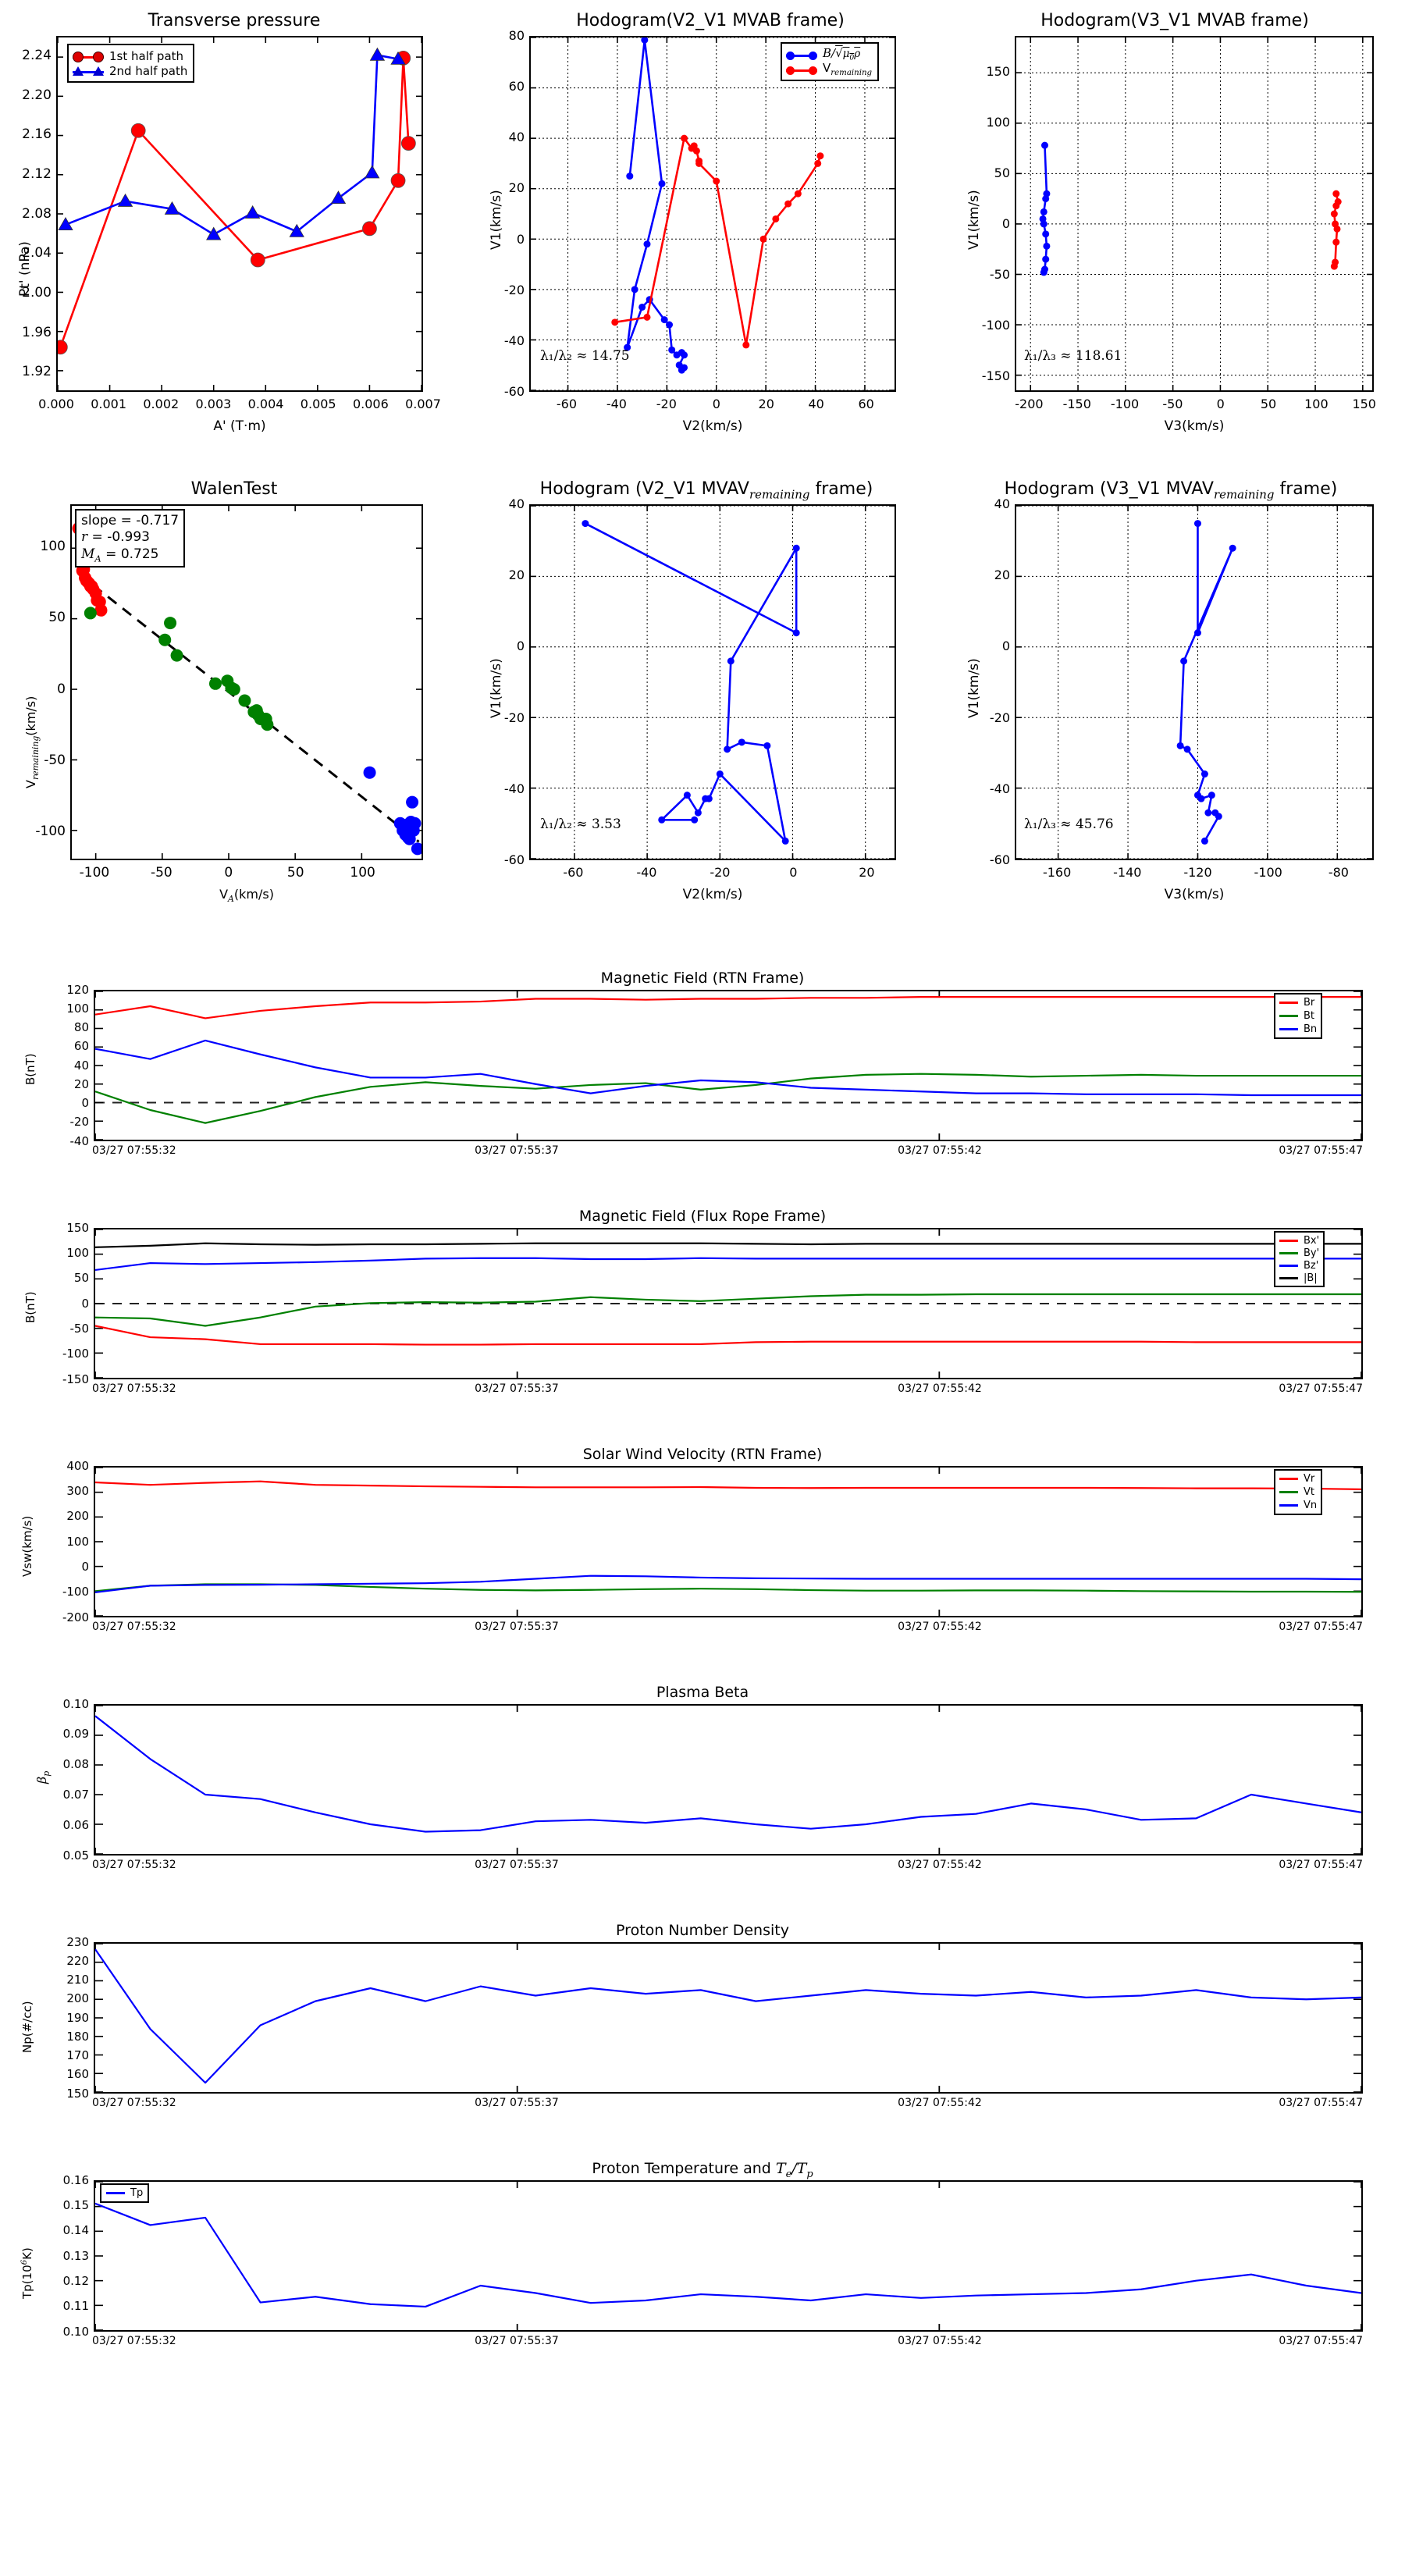 This screenshot has width=1405, height=2576. What do you see at coordinates (516, 86) in the screenshot?
I see `y-tick-label: 60` at bounding box center [516, 86].